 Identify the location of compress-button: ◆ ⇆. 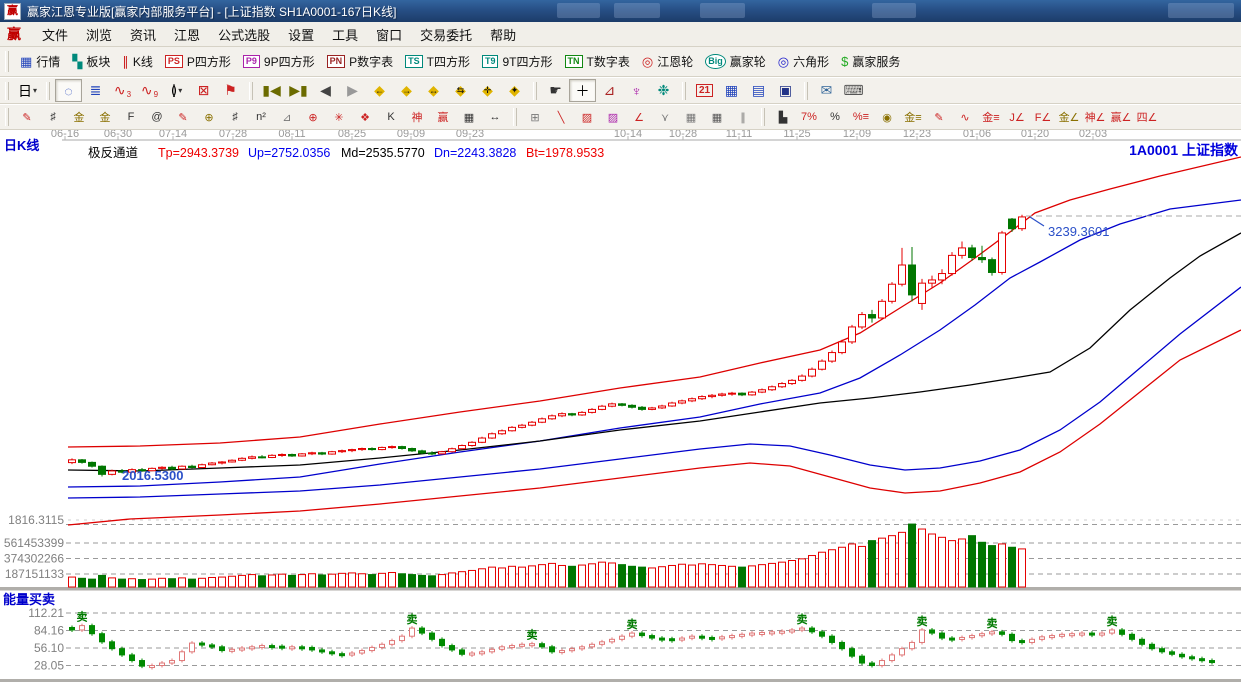
(460, 90).